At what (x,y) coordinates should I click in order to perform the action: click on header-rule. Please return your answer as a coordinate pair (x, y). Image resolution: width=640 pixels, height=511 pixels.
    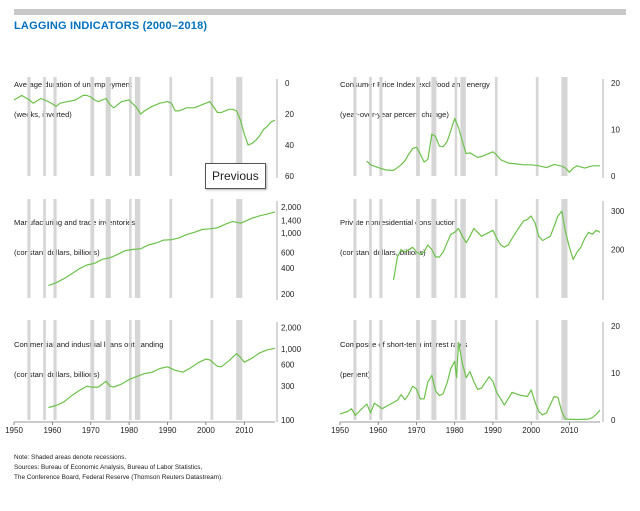
    Looking at the image, I should click on (320, 12).